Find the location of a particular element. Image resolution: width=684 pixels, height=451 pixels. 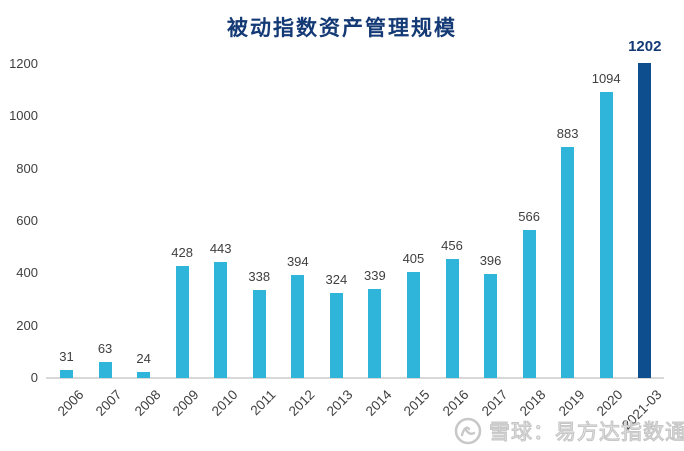

y-axis-tick-label: 200 is located at coordinates (27, 325).